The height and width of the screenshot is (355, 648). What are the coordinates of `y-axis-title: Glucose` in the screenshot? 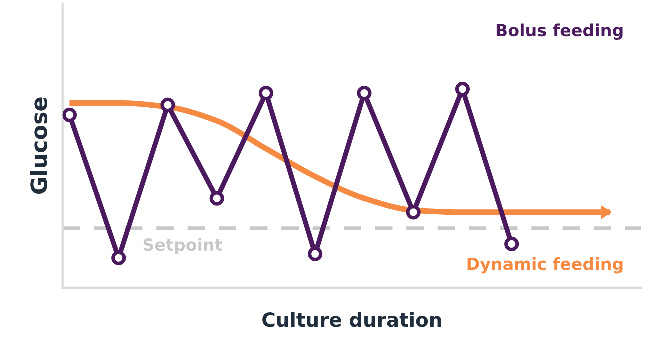 It's located at (39, 146).